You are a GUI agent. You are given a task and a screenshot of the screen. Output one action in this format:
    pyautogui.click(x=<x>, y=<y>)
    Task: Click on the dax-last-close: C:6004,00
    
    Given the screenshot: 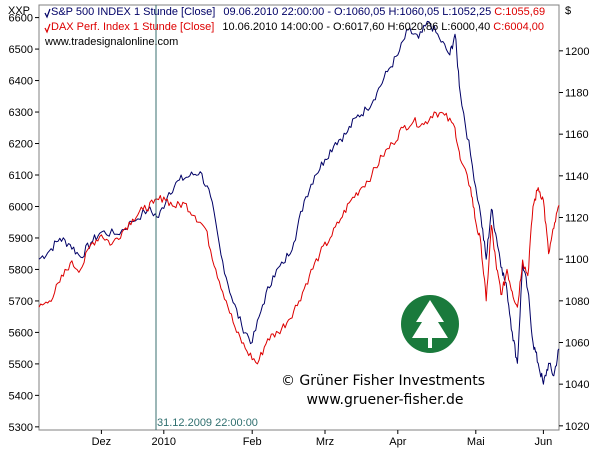 What is the action you would take?
    pyautogui.click(x=518, y=27)
    